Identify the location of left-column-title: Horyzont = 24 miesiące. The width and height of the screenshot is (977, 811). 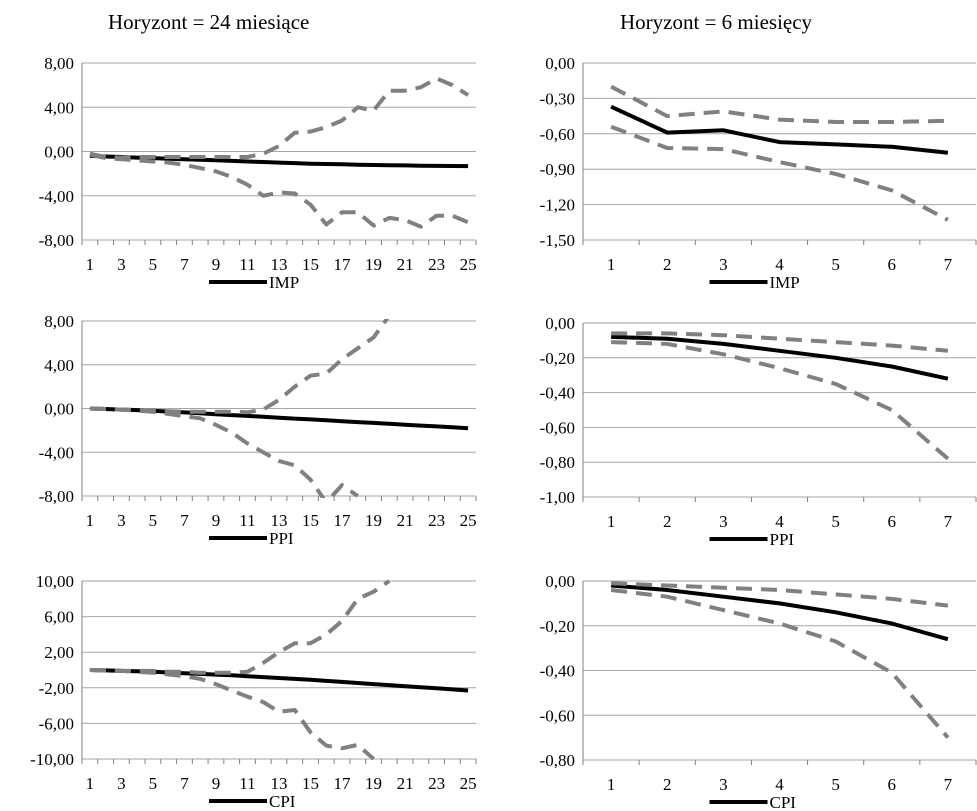
(209, 22).